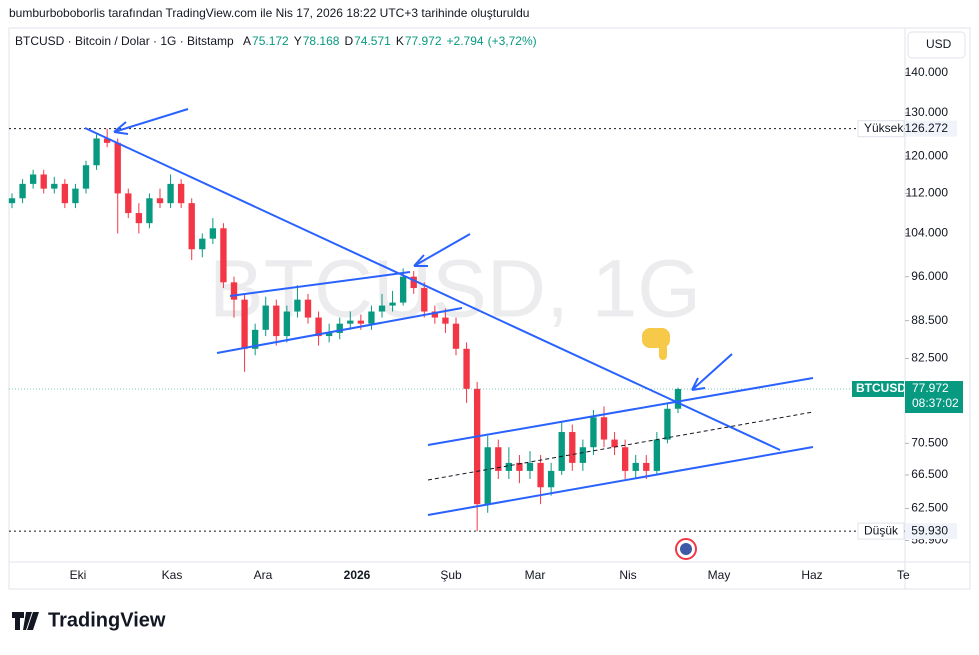 The image size is (979, 655). Describe the element at coordinates (929, 276) in the screenshot. I see `y-tick-label: 96.000` at that location.